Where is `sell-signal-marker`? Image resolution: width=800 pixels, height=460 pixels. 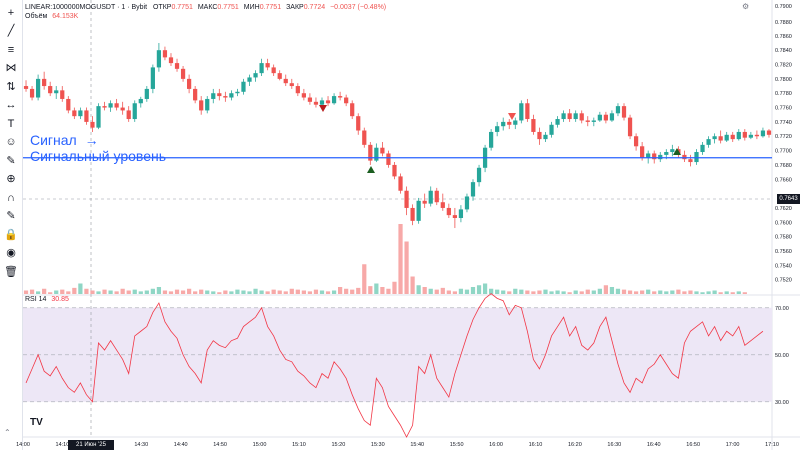
sell-signal-marker is located at coordinates (512, 116).